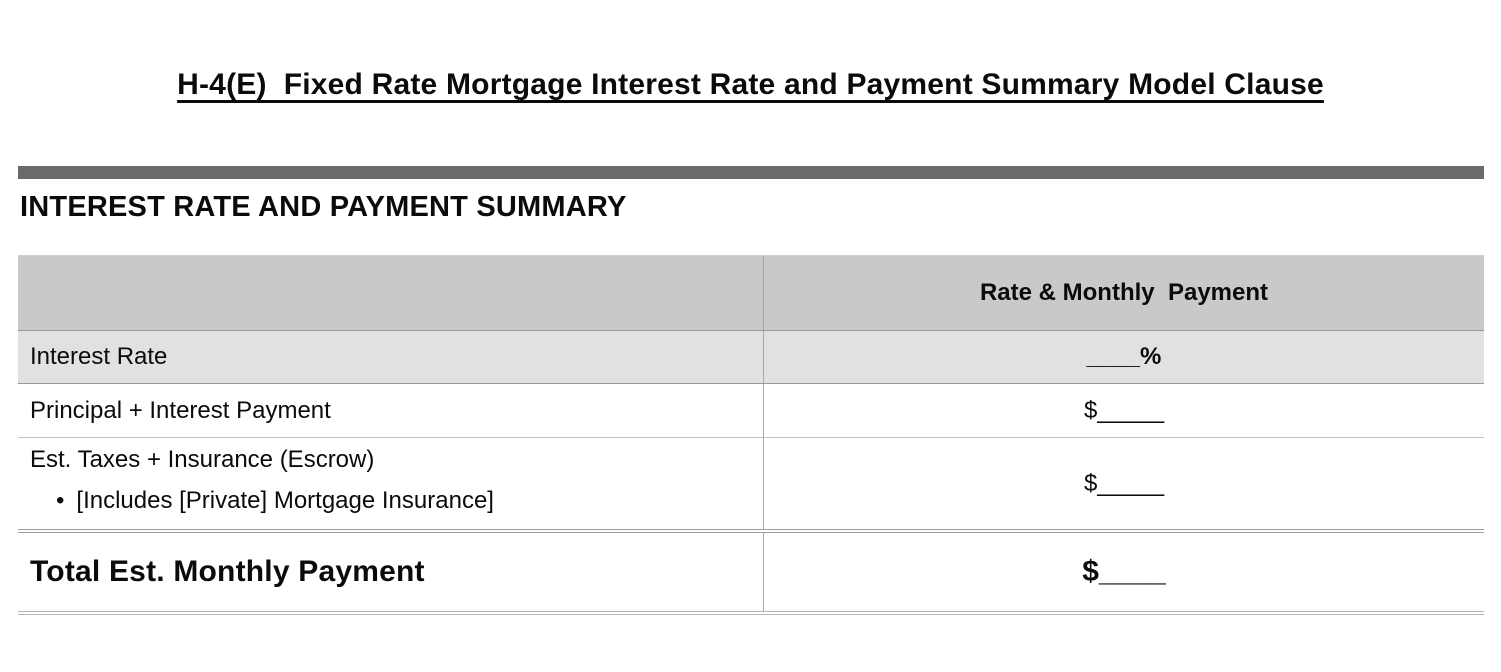  Describe the element at coordinates (285, 500) in the screenshot. I see `escrow-sub-bullet-text: [Includes [Private] Mortgage Insurance]` at that location.